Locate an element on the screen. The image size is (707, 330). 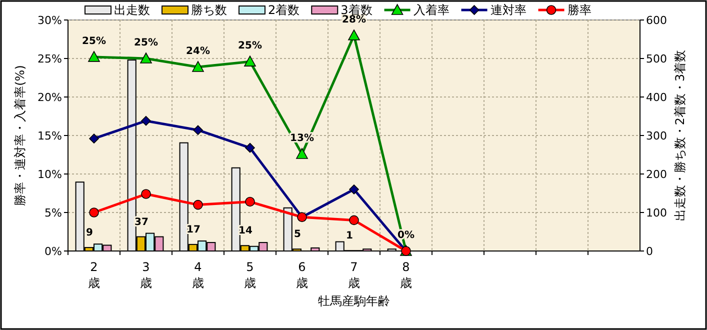
x-tick-label: 7歳 is located at coordinates (354, 275).